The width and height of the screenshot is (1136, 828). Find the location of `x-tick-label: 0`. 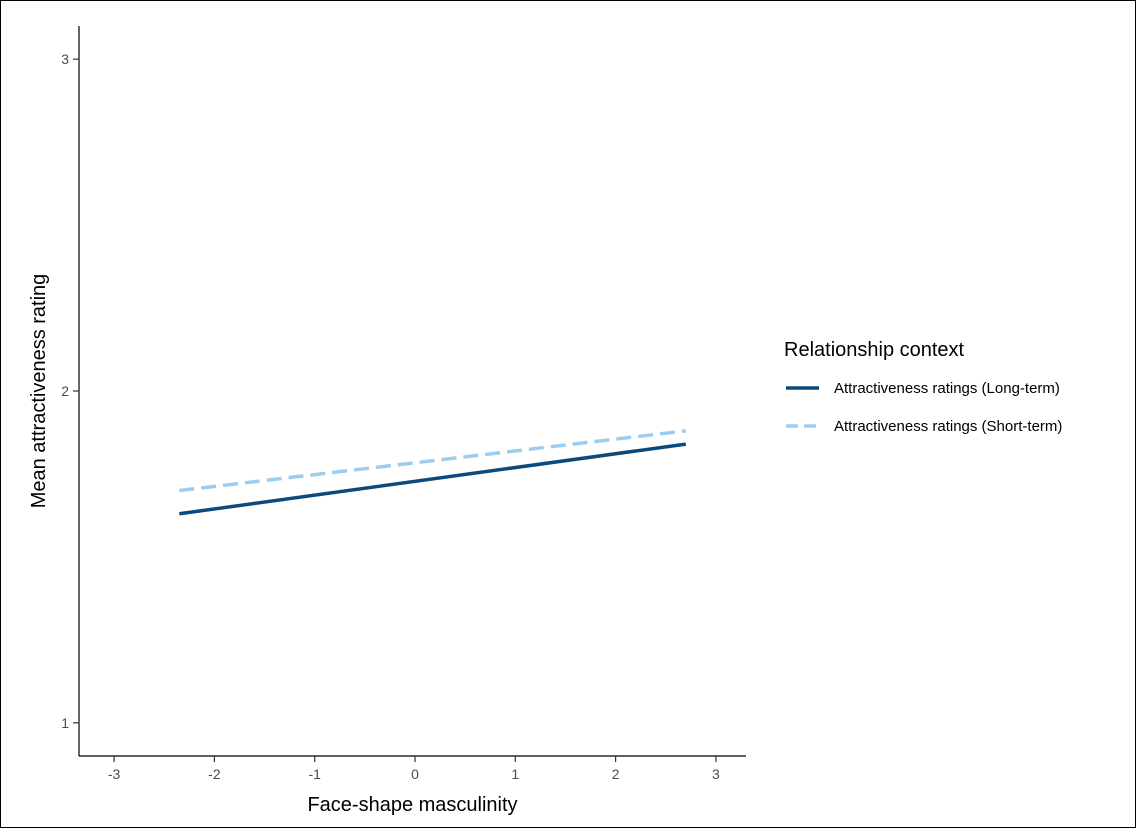

x-tick-label: 0 is located at coordinates (415, 774).